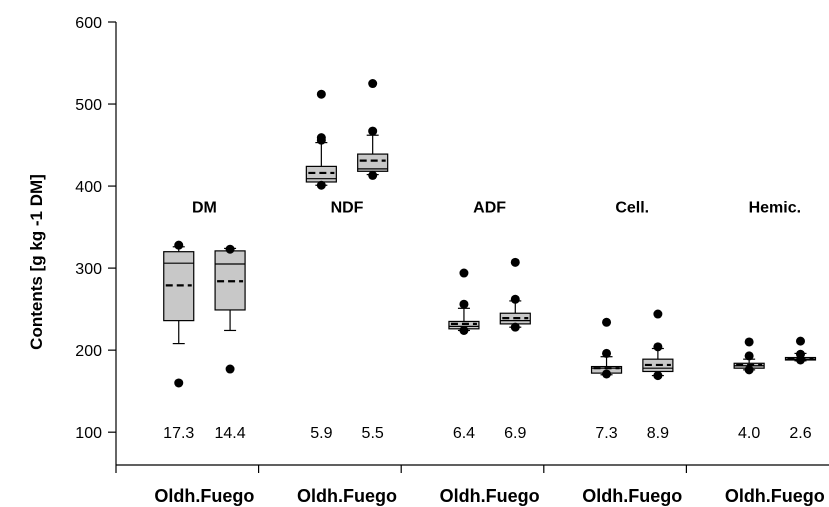 This screenshot has width=829, height=507. What do you see at coordinates (749, 433) in the screenshot?
I see `cv-label: 4.0` at bounding box center [749, 433].